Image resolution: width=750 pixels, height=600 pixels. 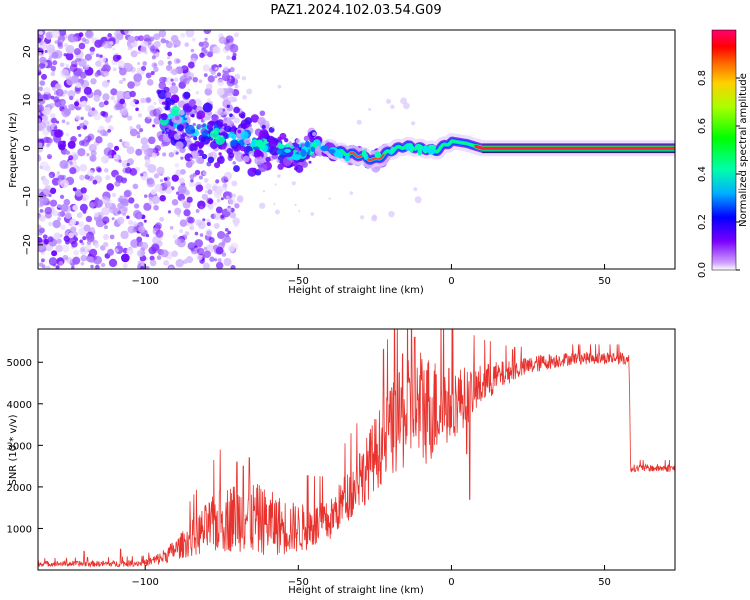 What do you see at coordinates (702, 78) in the screenshot?
I see `colorbar-tick-label: 0.8` at bounding box center [702, 78].